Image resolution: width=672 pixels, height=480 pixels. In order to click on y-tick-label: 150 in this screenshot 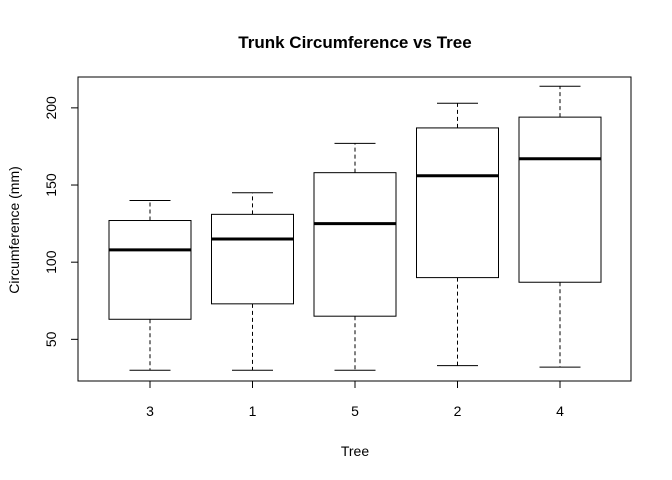, I will do `click(51, 185)`.